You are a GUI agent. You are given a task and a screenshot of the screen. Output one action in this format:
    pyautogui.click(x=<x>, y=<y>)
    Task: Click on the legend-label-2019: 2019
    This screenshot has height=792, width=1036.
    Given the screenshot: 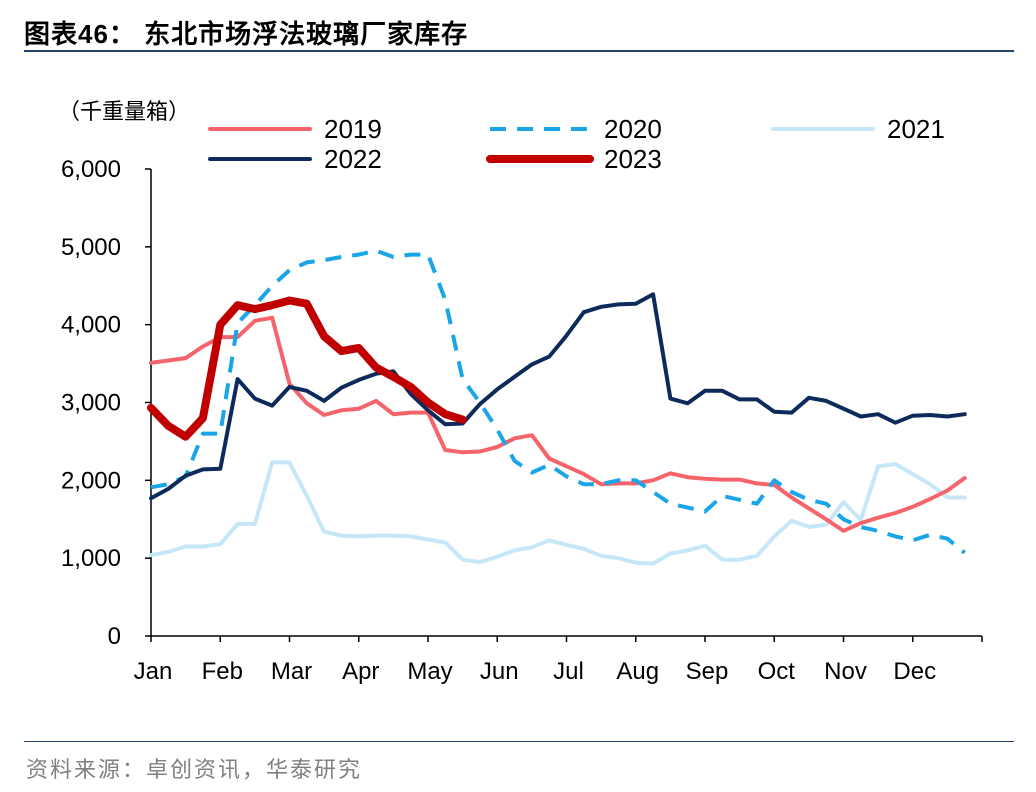 What is the action you would take?
    pyautogui.click(x=353, y=129)
    